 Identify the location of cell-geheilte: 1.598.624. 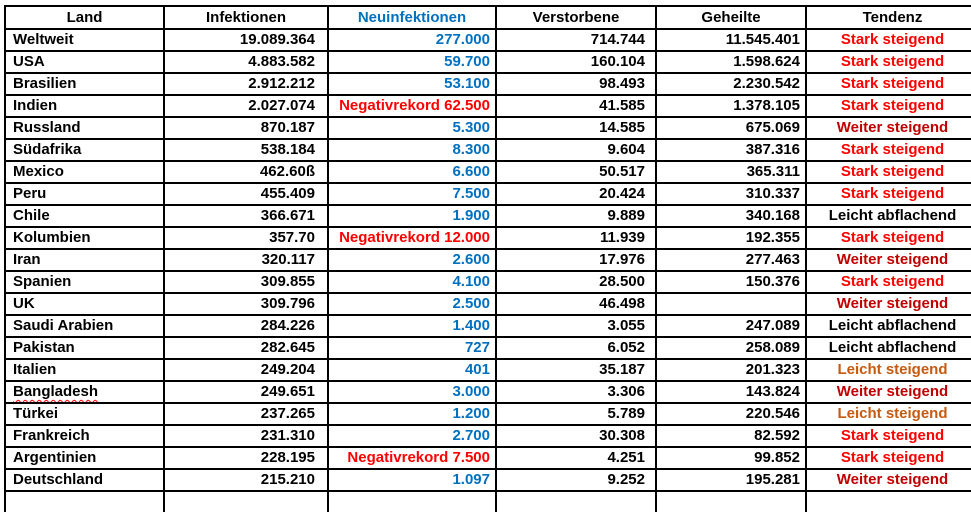
(731, 62).